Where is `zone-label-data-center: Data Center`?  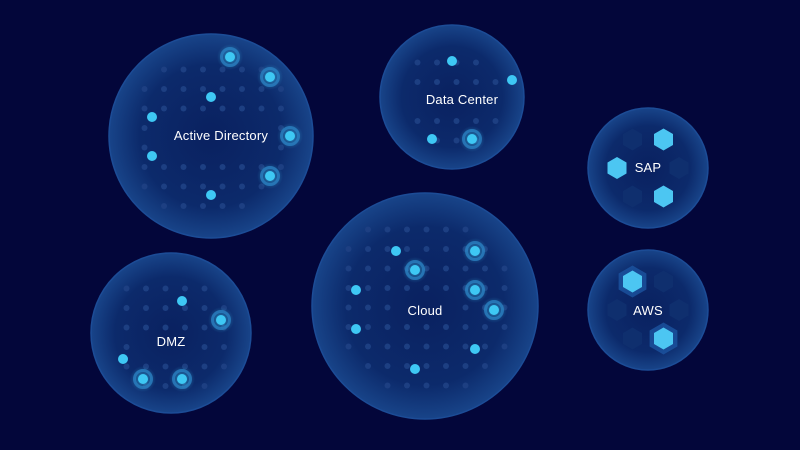 zone-label-data-center: Data Center is located at coordinates (462, 99).